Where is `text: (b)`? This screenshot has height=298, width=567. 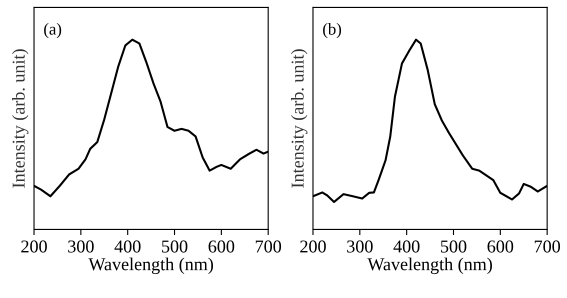
text: (b) is located at coordinates (332, 30).